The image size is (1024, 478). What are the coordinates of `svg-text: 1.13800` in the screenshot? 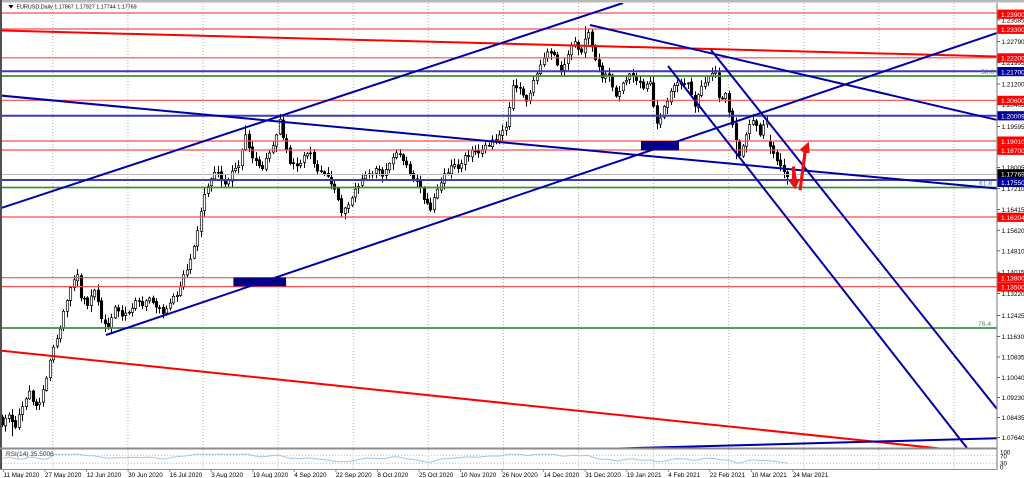 It's located at (1012, 278).